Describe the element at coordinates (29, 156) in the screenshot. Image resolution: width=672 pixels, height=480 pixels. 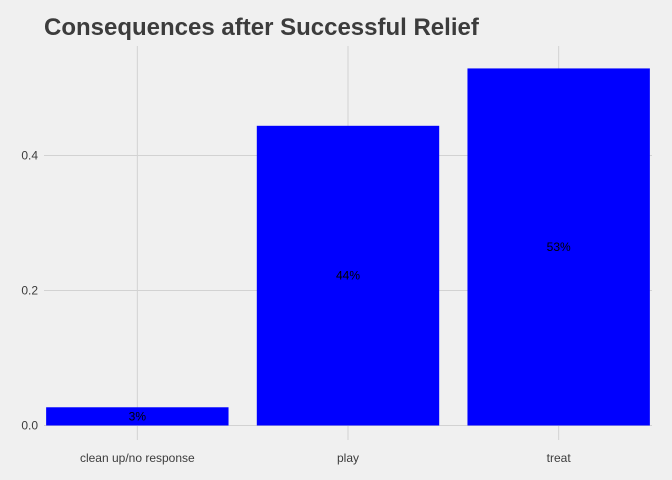
I see `y-tick-label: 0.4` at that location.